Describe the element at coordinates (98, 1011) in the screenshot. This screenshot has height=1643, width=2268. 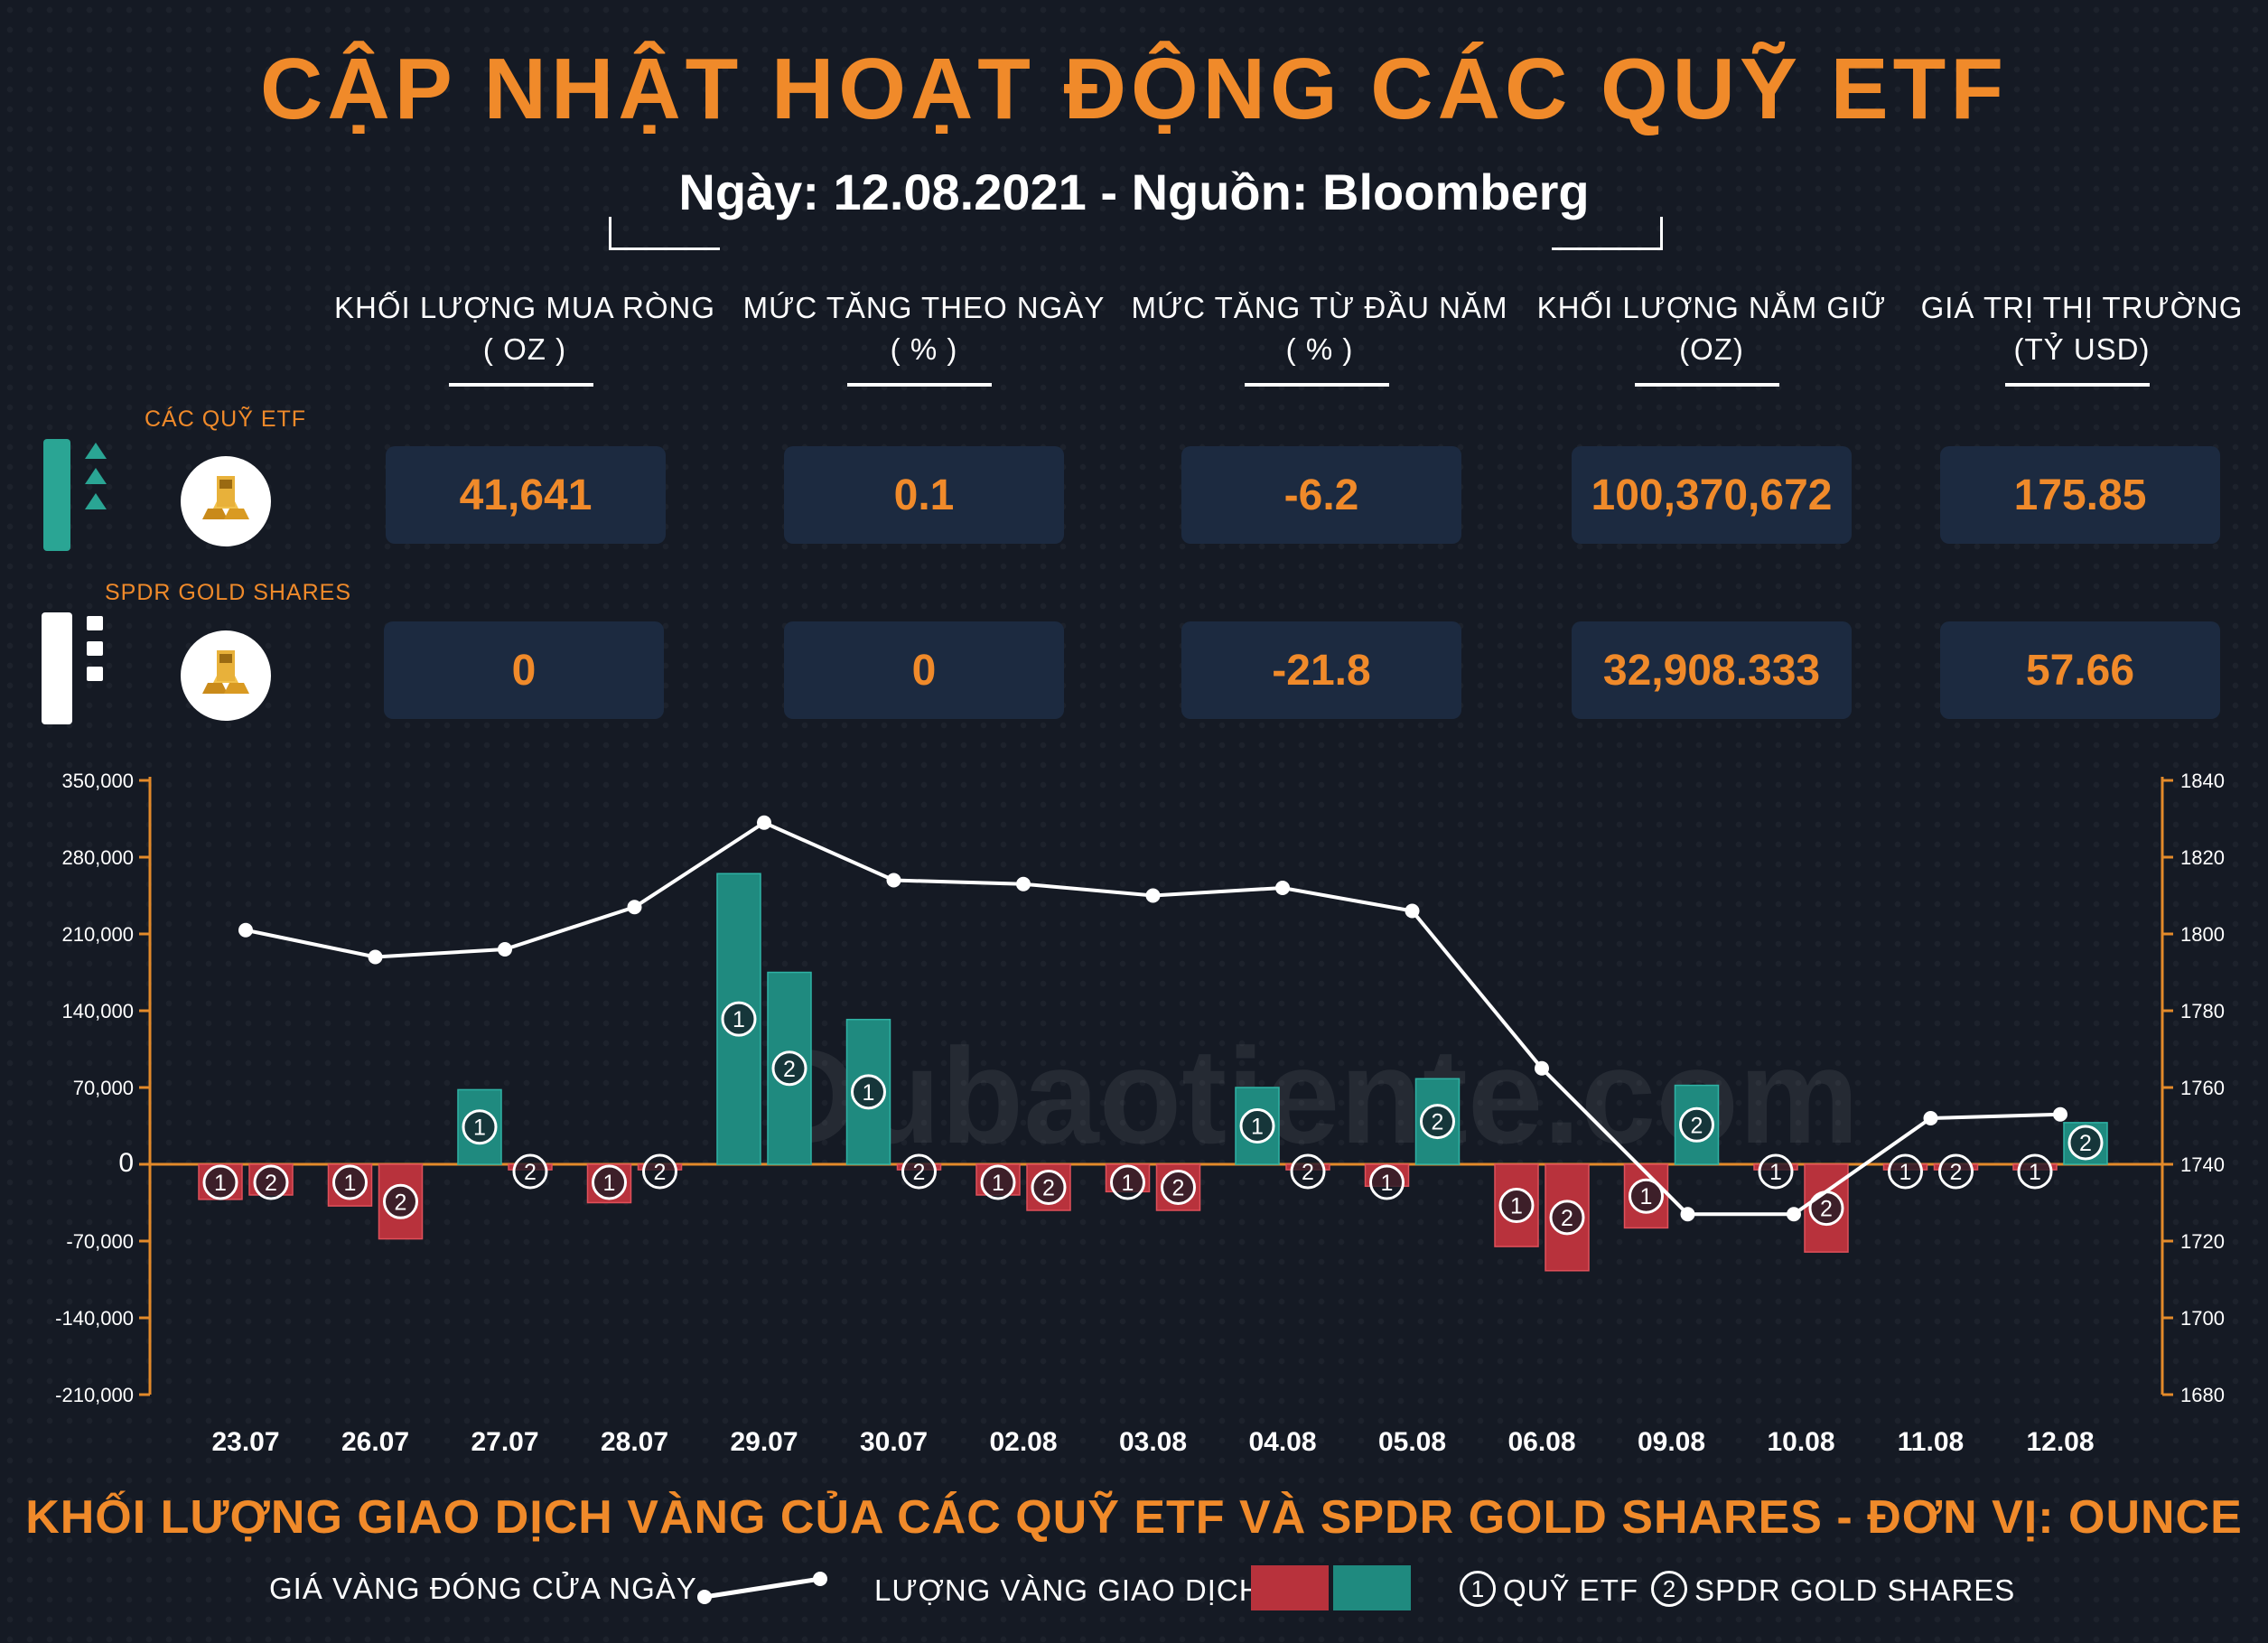
I see `y-left-tick-label: 140,000` at that location.